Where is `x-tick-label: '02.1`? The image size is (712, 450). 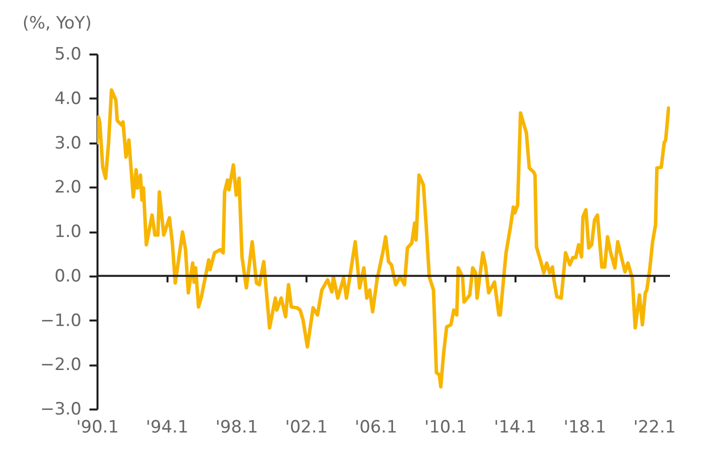 x-tick-label: '02.1 is located at coordinates (306, 428).